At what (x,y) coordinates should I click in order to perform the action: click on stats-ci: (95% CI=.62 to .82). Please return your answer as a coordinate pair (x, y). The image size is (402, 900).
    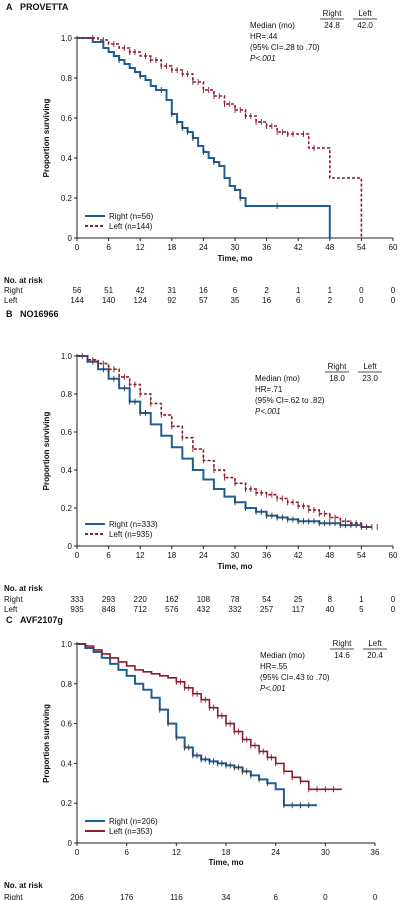
    Looking at the image, I should click on (290, 400).